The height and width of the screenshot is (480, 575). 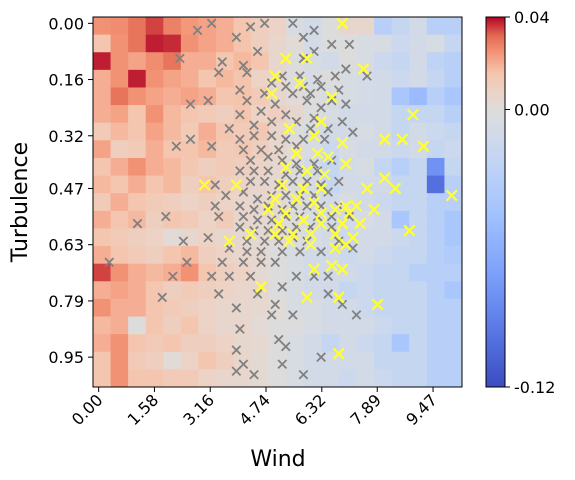 I want to click on colorbar, so click(x=495, y=202).